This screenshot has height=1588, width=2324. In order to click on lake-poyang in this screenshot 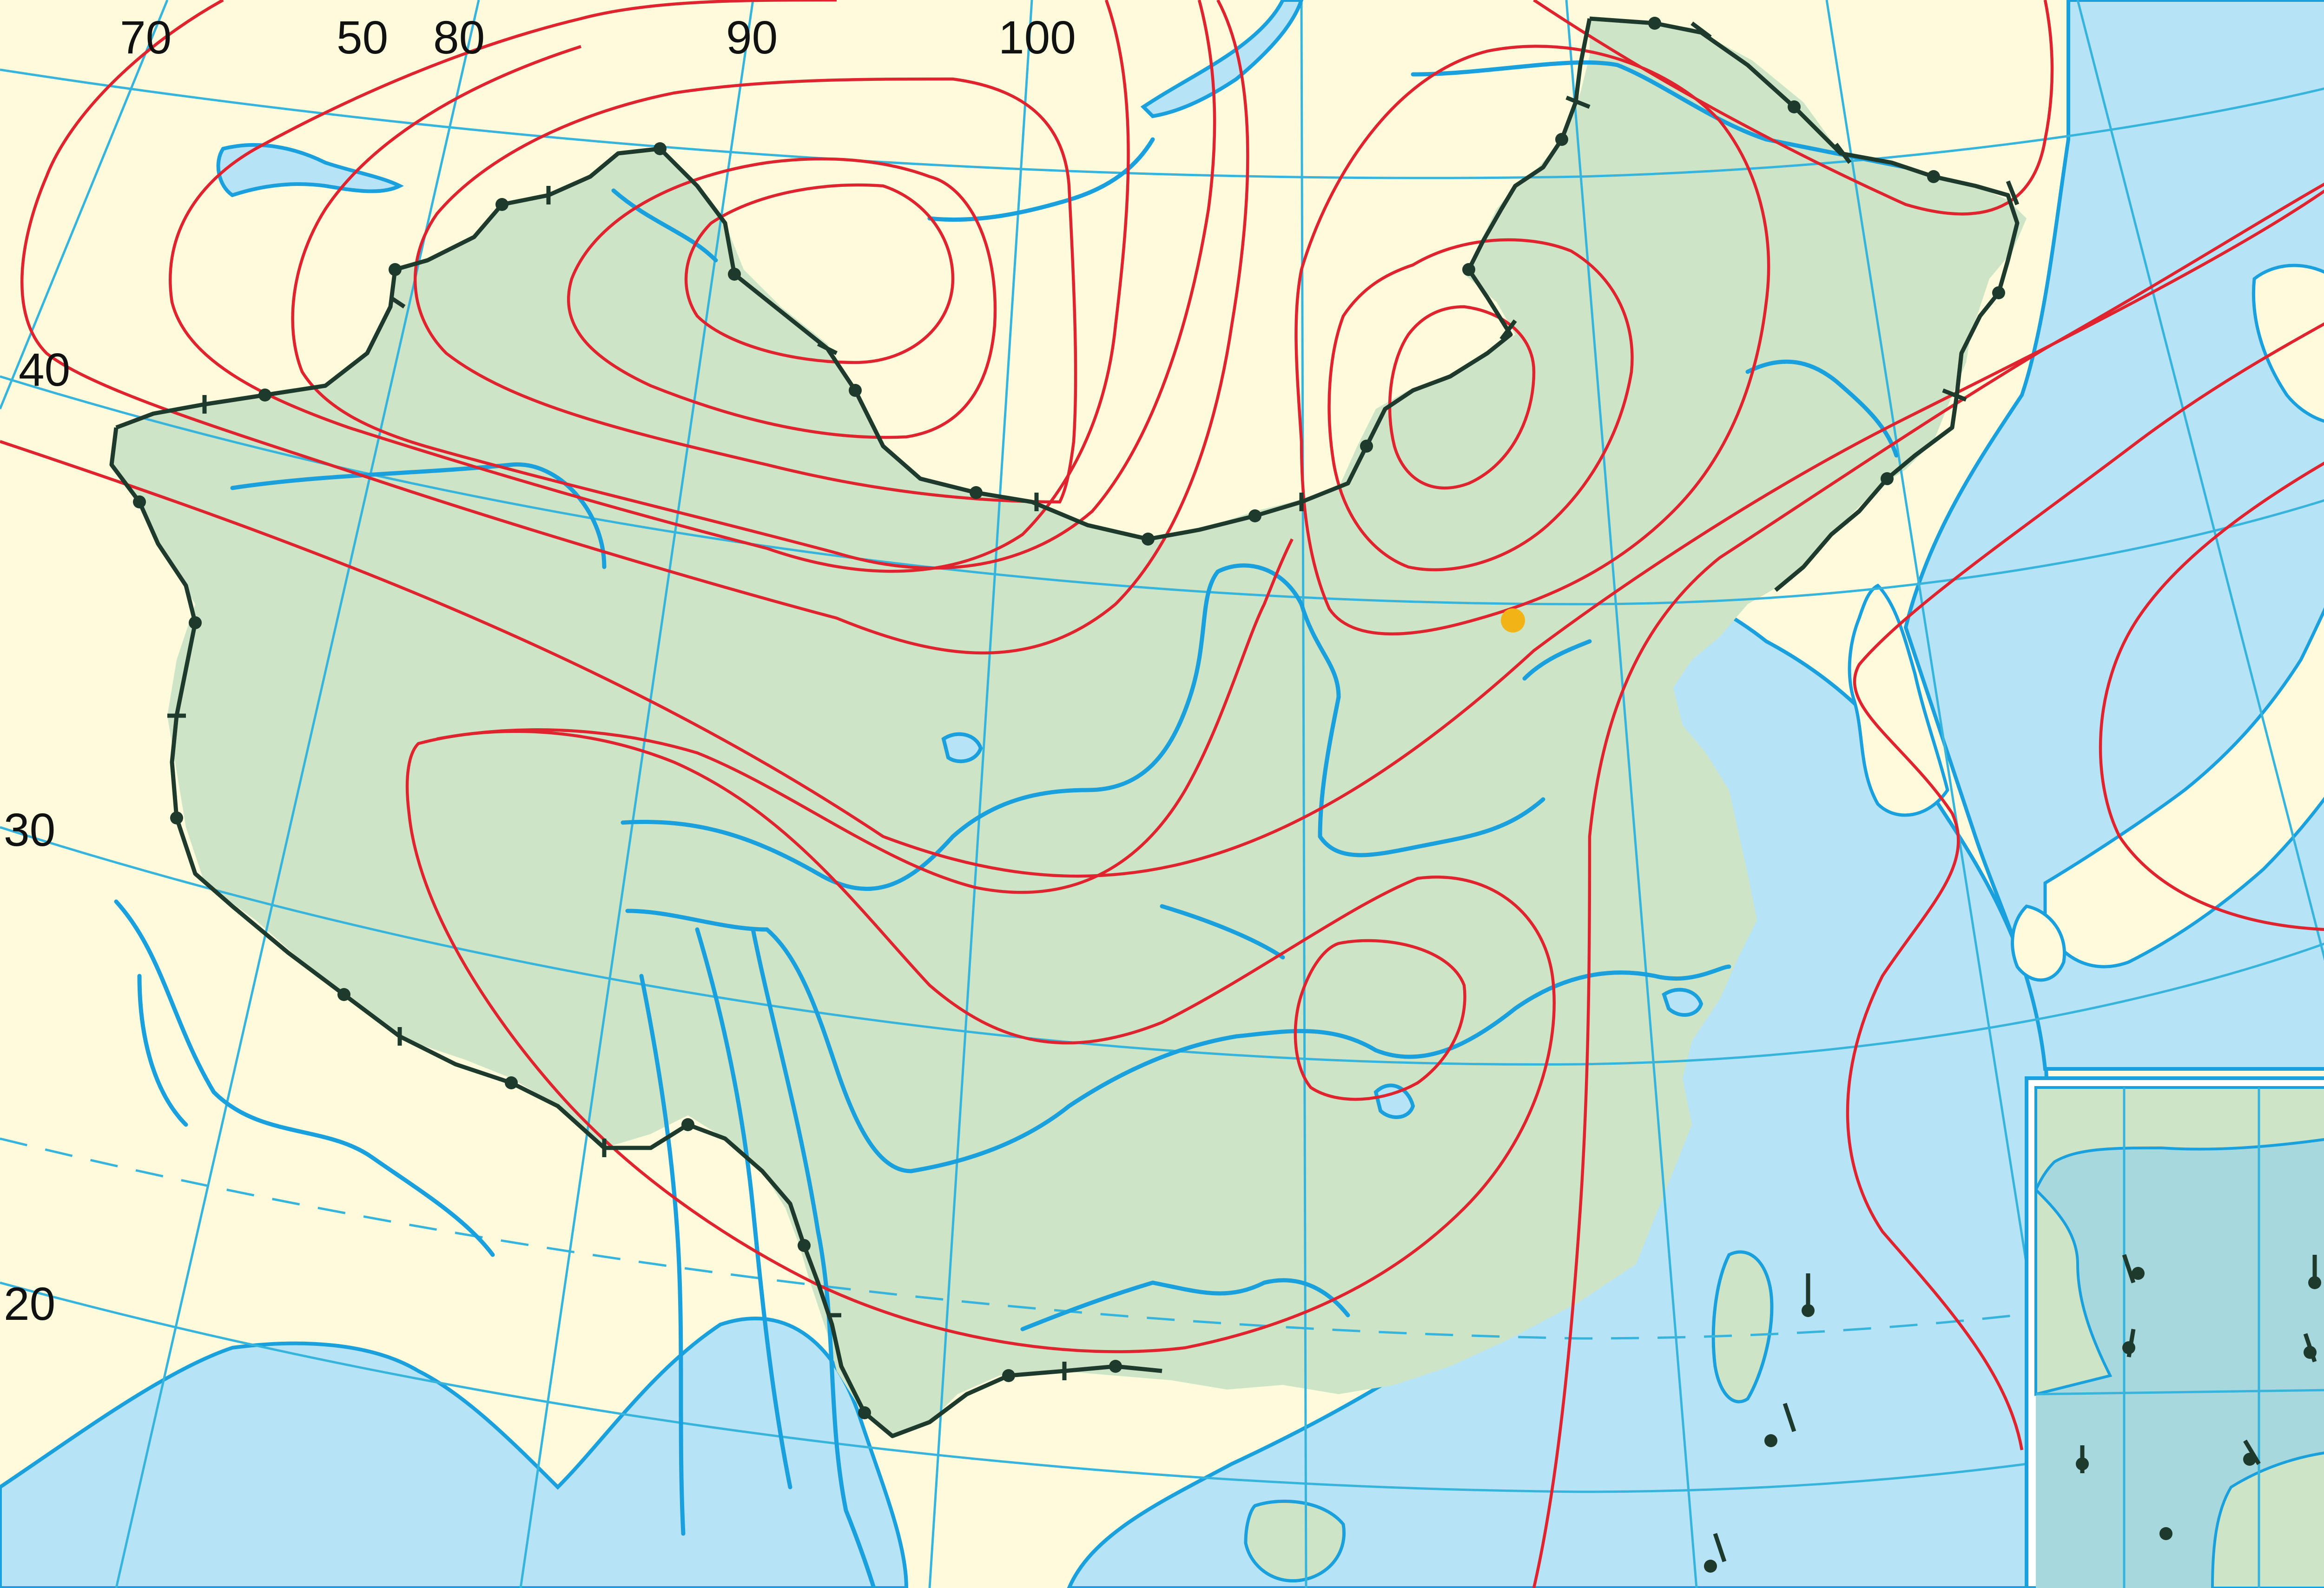, I will do `click(1394, 1101)`.